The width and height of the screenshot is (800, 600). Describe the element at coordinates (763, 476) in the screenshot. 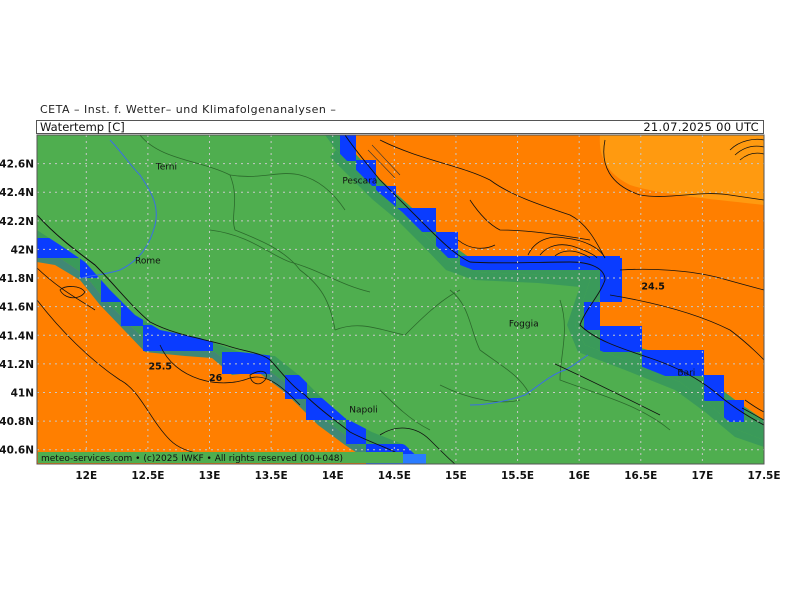

I see `longitude-tick-label: 17.5E` at that location.